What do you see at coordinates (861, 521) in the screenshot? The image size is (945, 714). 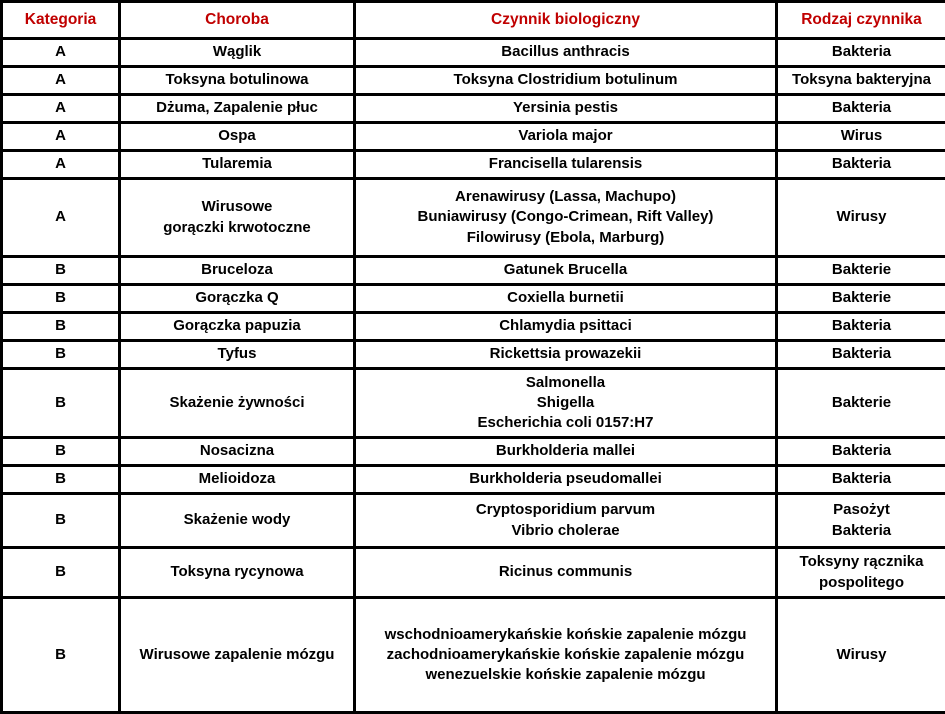 I see `cell-rodzaj-czynnika: Pasożyt Bakteria` at bounding box center [861, 521].